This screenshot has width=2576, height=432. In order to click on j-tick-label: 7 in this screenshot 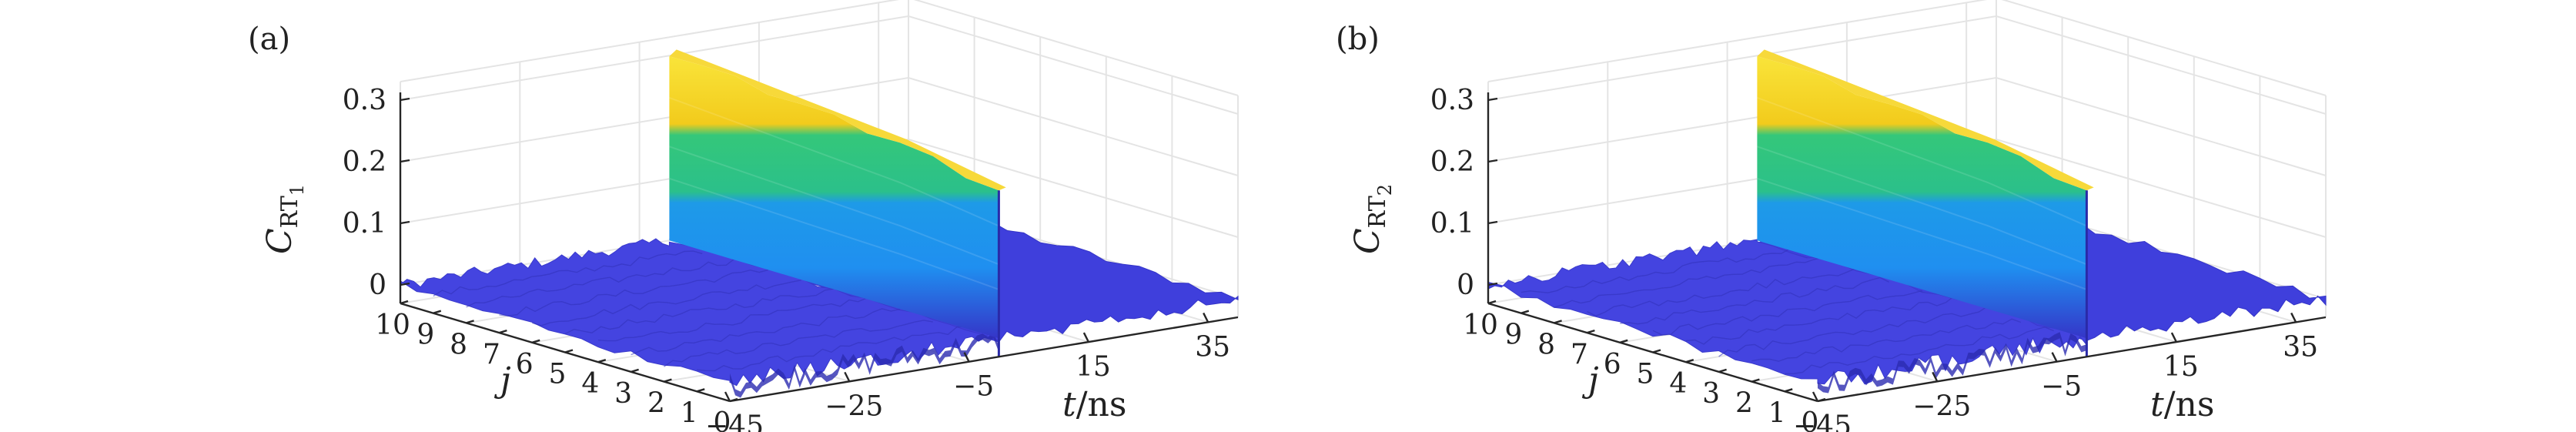, I will do `click(492, 354)`.